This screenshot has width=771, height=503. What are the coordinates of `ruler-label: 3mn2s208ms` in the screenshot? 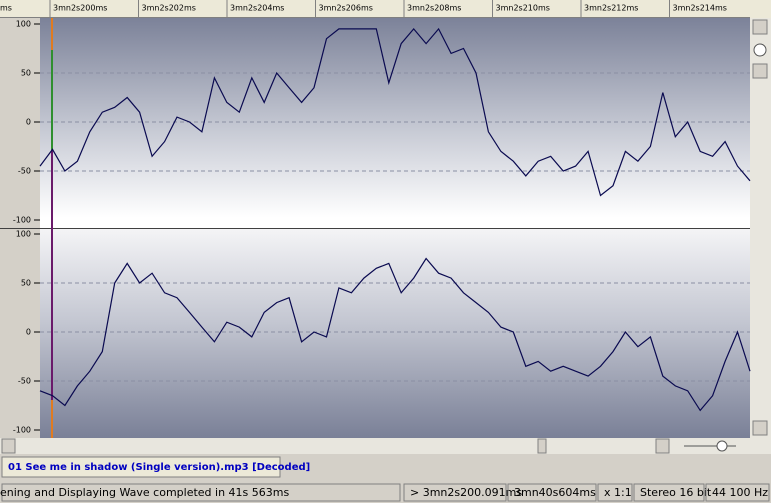 It's located at (434, 8).